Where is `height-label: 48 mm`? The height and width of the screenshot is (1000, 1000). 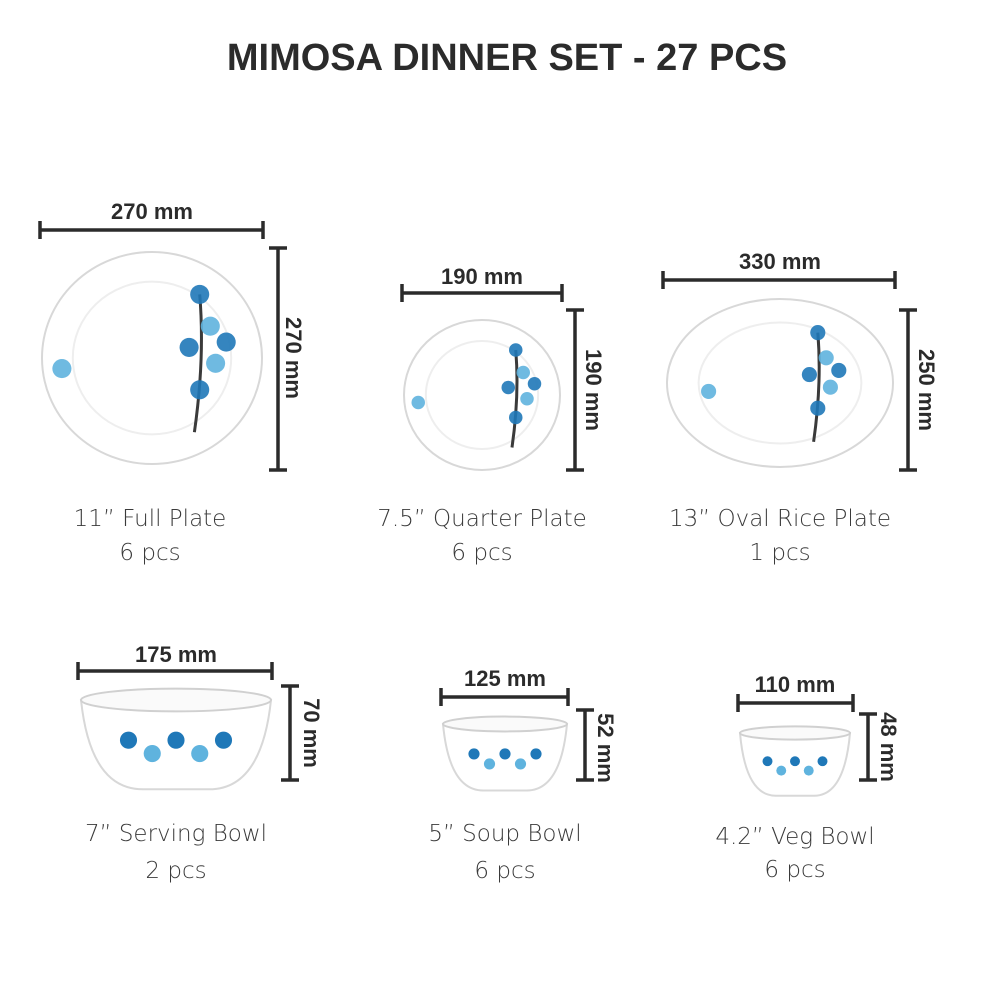 height-label: 48 mm is located at coordinates (888, 747).